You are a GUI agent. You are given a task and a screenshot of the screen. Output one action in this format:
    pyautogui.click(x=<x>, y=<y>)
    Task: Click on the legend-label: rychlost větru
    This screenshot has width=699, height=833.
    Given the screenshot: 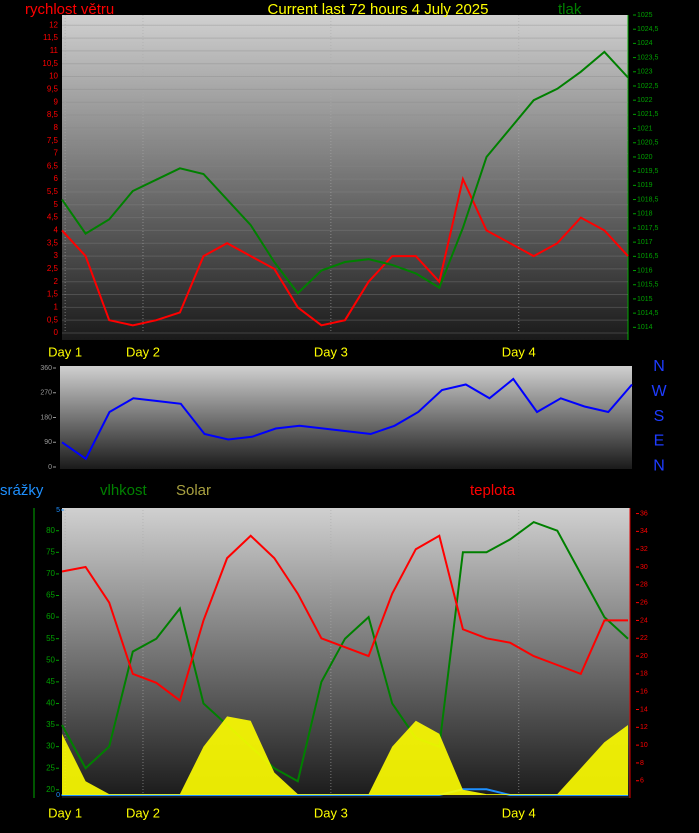 What is the action you would take?
    pyautogui.click(x=69, y=9)
    